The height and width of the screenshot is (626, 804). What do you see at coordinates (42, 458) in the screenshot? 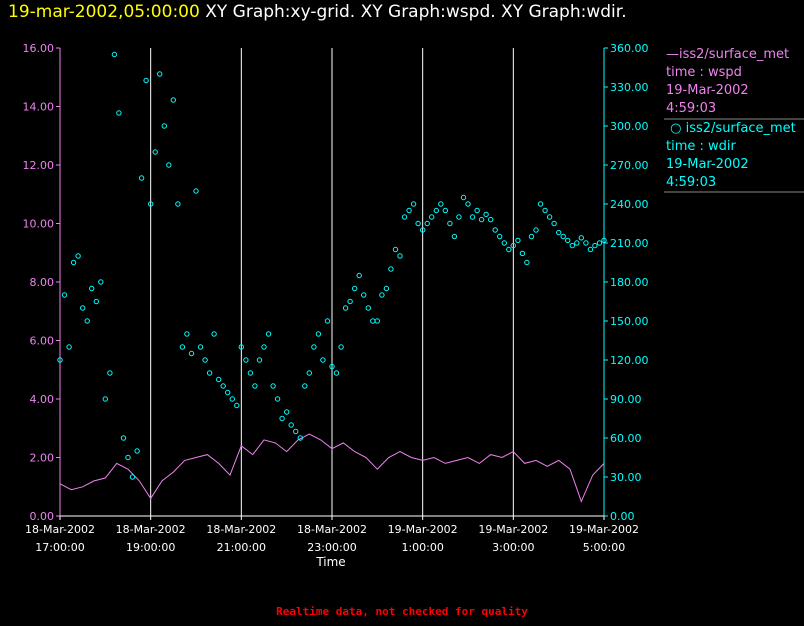
I see `left-tick-label: 2.00` at bounding box center [42, 458].